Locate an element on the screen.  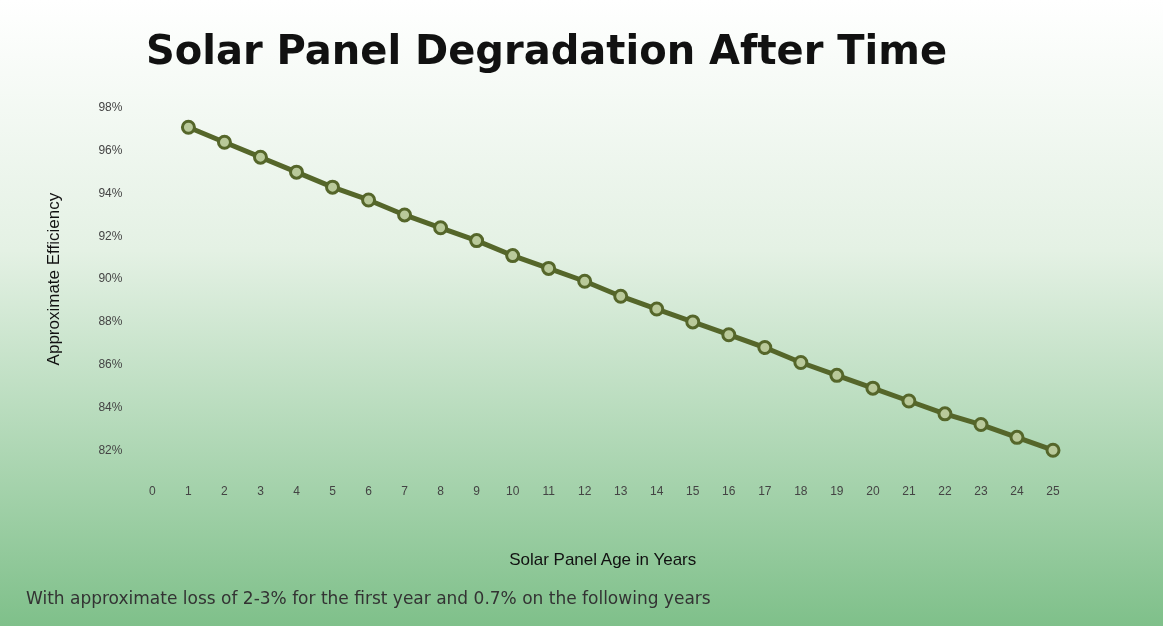
x-tick-label: 21 is located at coordinates (909, 490).